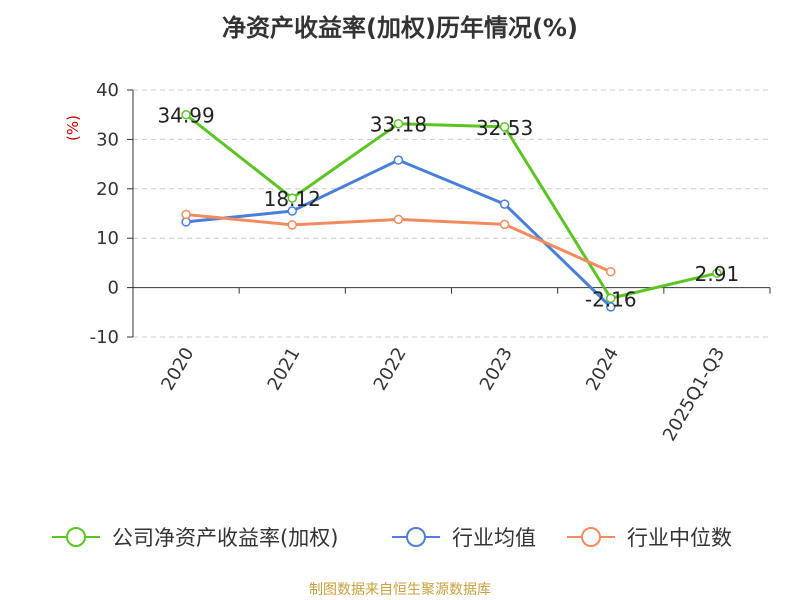 Image resolution: width=800 pixels, height=600 pixels. What do you see at coordinates (390, 369) in the screenshot?
I see `x-tick-label: 2022` at bounding box center [390, 369].